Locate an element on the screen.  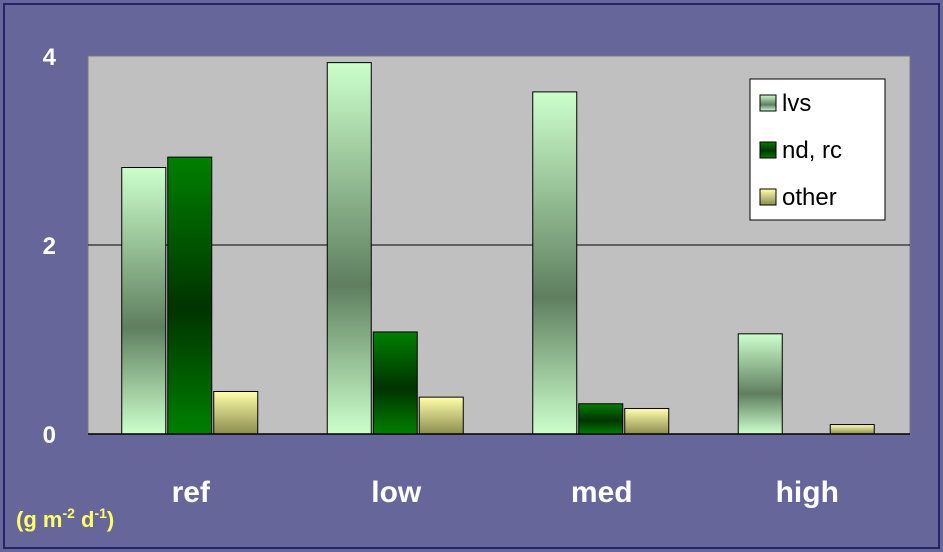
legend-label-lvs: lvs is located at coordinates (796, 103).